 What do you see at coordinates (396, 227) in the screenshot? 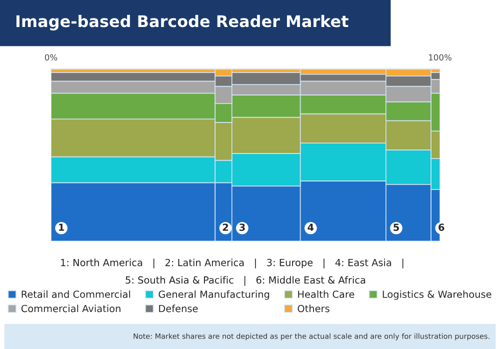
I see `annotation: 5` at bounding box center [396, 227].